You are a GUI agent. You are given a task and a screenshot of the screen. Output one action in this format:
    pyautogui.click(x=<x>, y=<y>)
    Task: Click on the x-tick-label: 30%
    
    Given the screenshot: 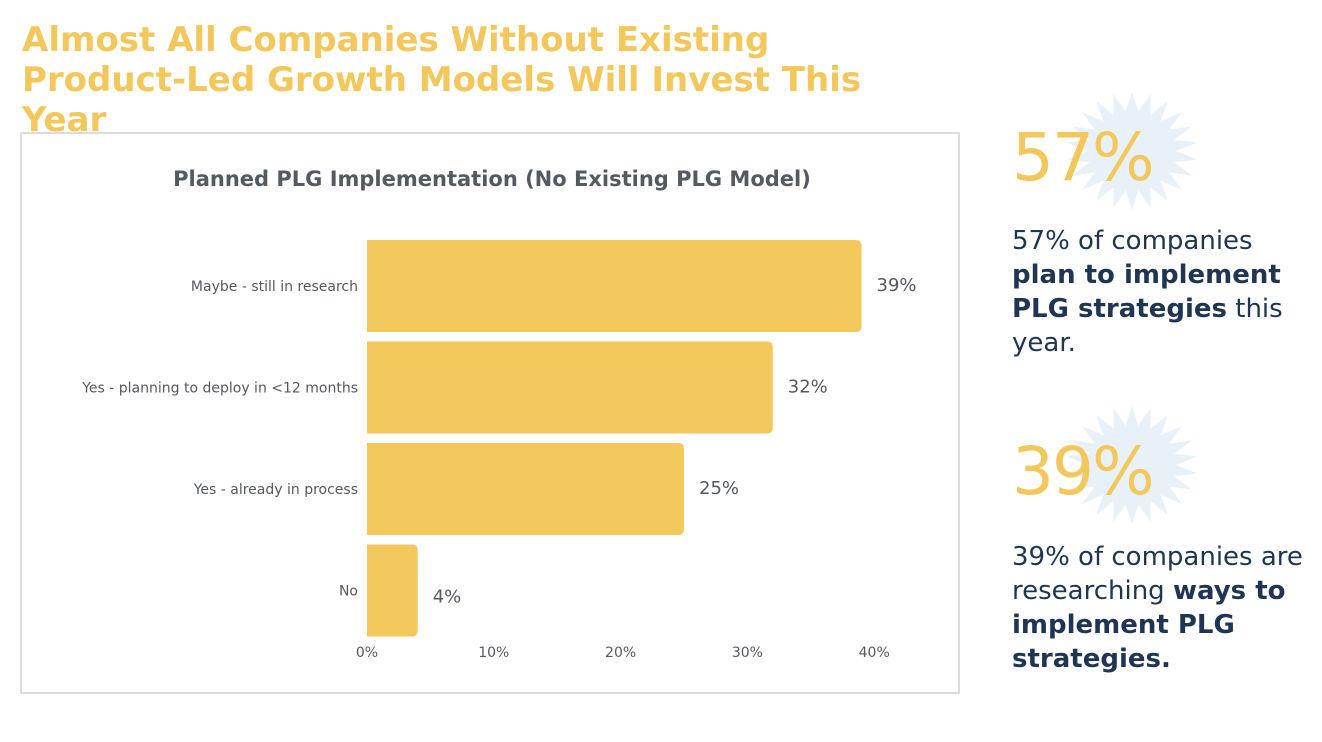 What is the action you would take?
    pyautogui.click(x=747, y=653)
    